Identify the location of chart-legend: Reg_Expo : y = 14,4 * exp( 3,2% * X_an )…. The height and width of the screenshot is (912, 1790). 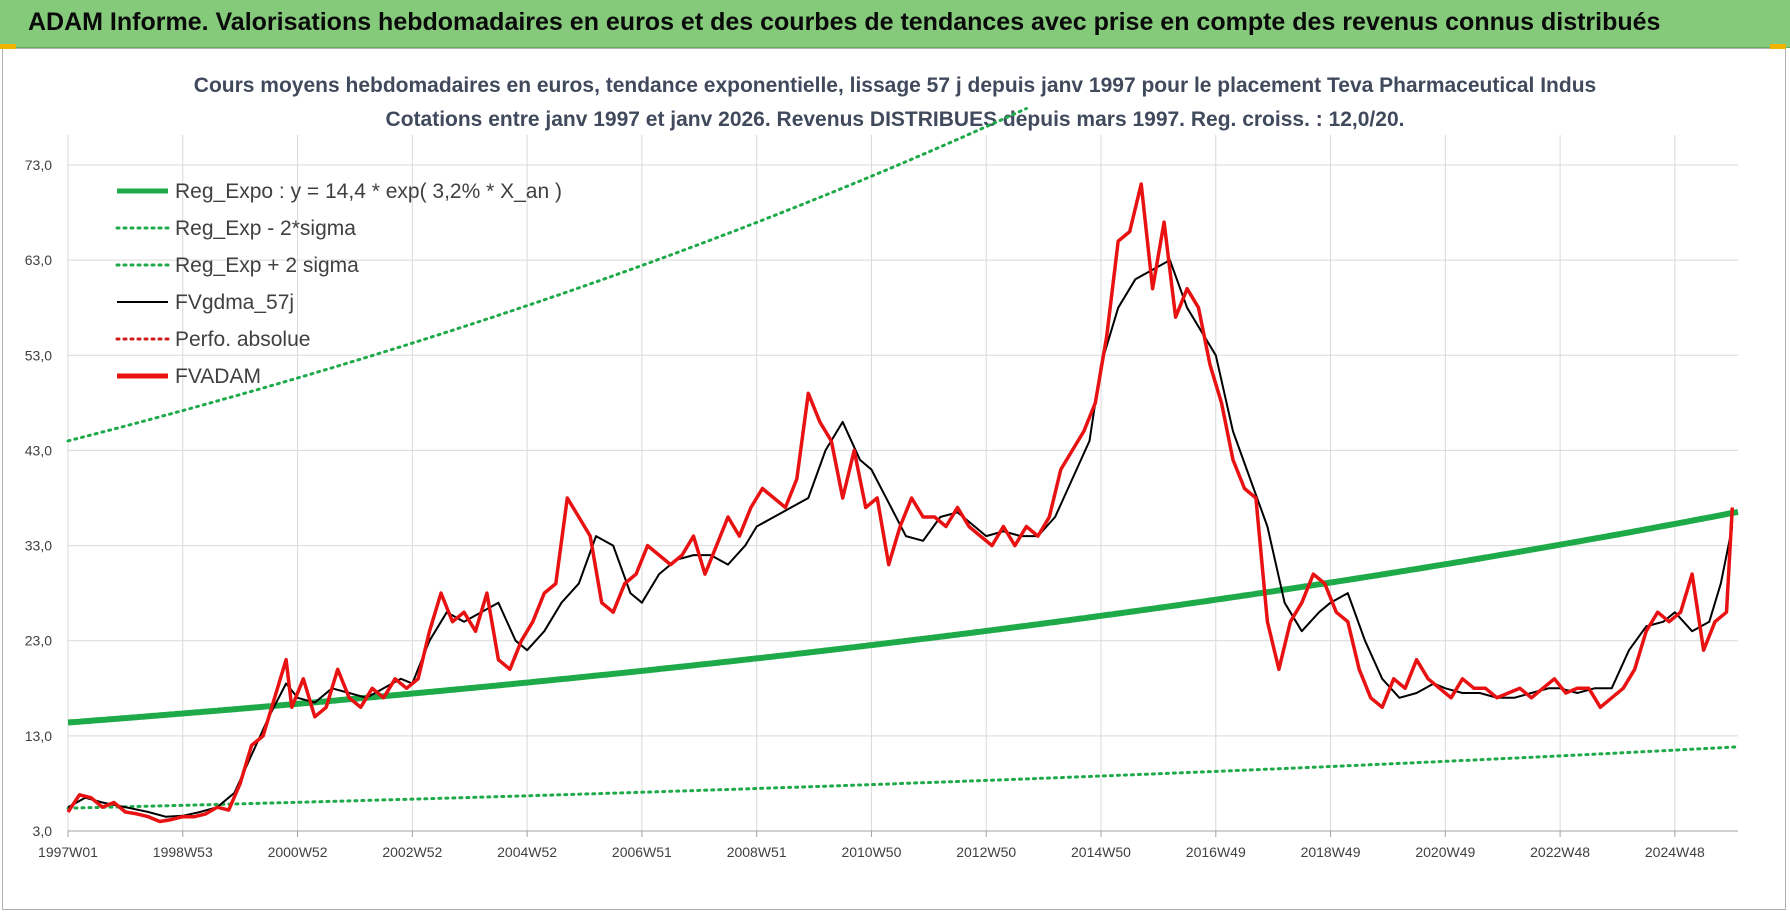
(338, 284).